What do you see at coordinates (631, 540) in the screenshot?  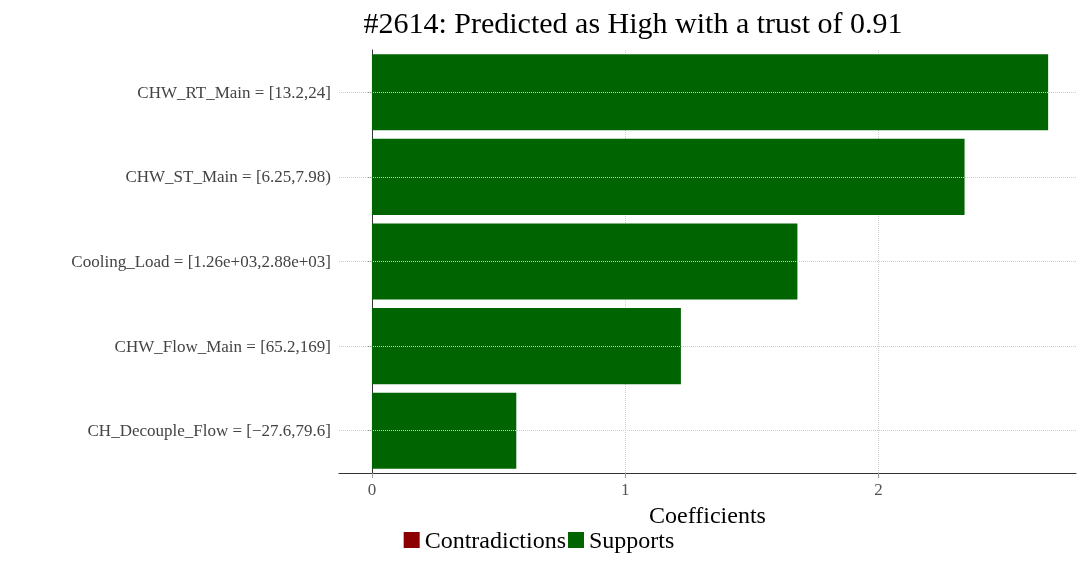 I see `legend-label: Supports` at bounding box center [631, 540].